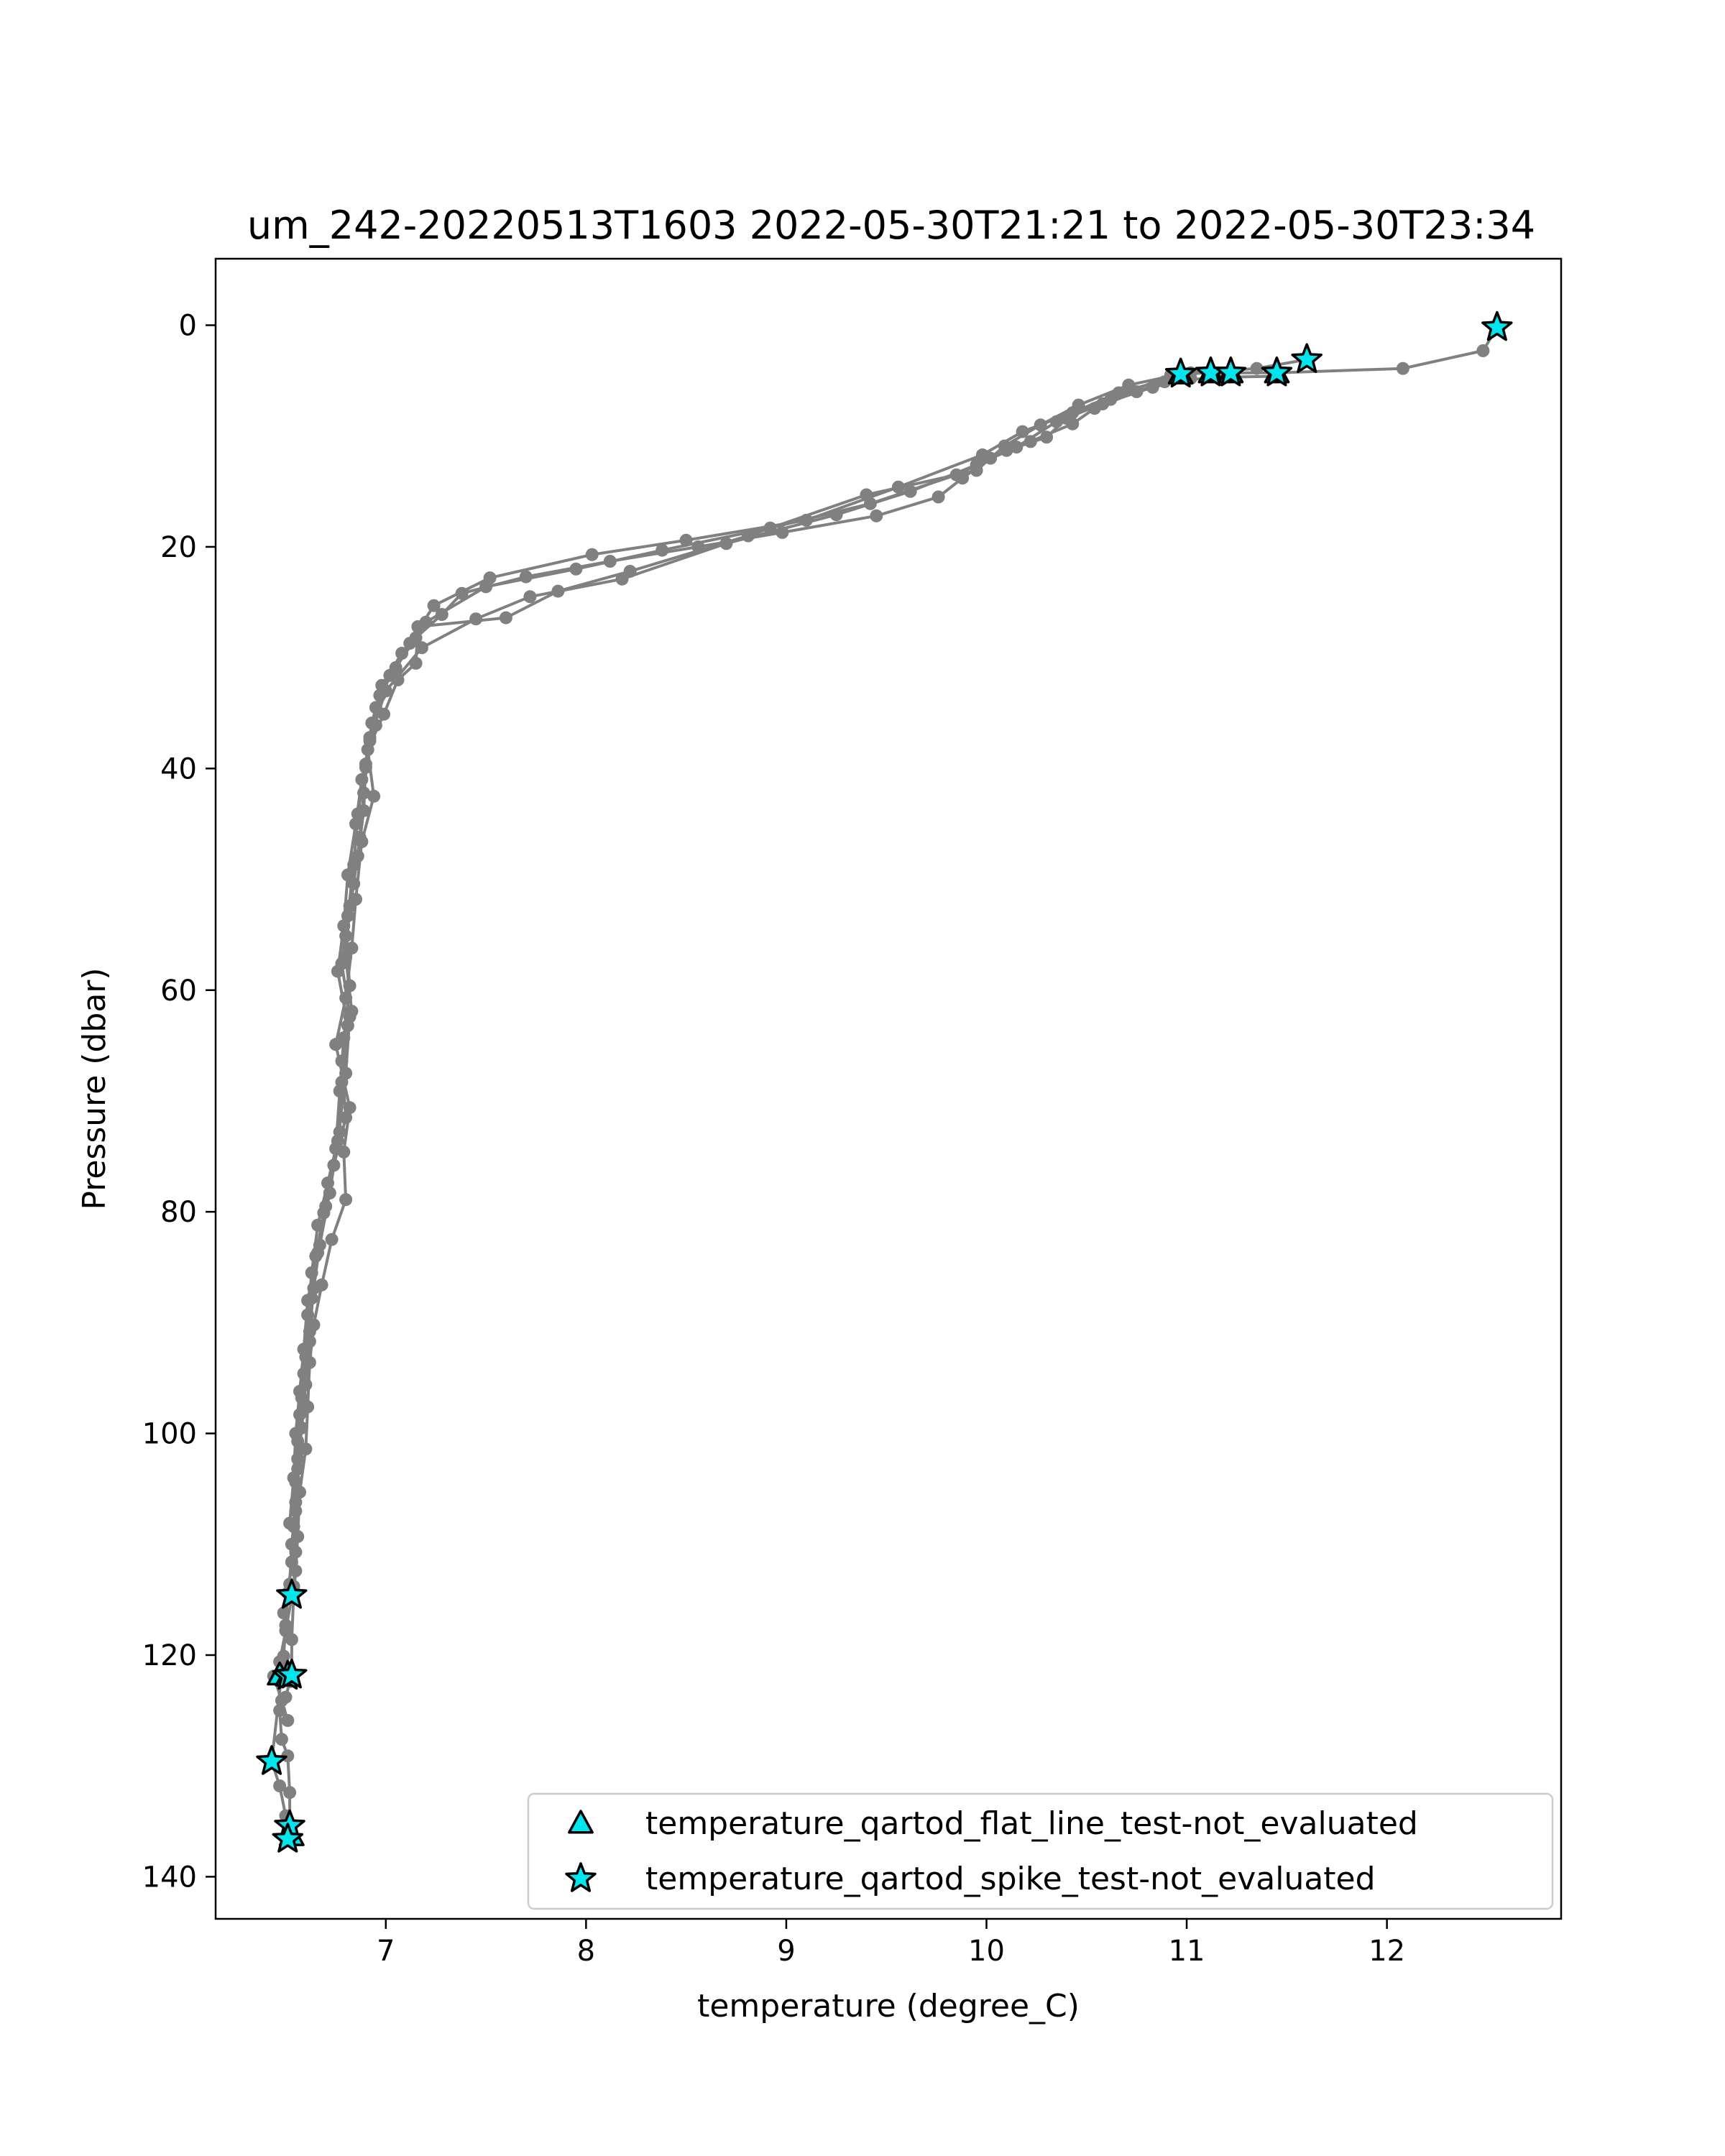  I want to click on x-tick-label: 11, so click(1187, 1951).